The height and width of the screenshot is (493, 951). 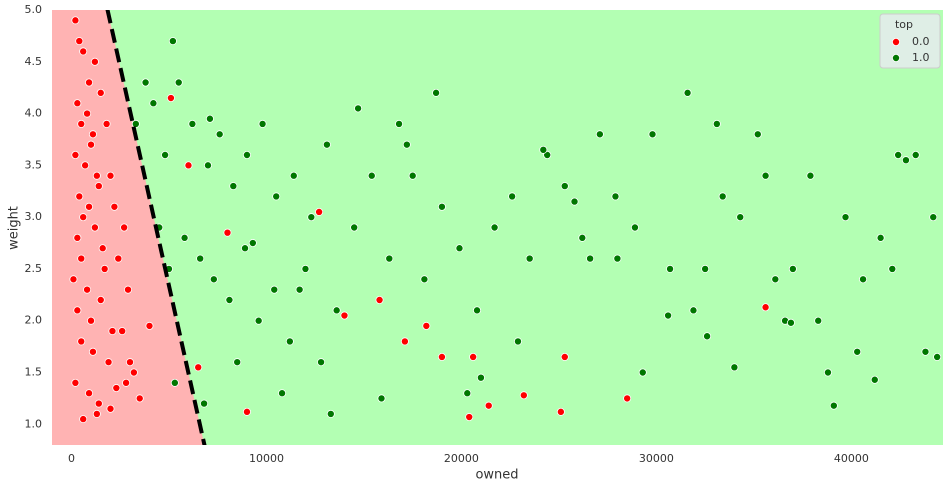 I want to click on legend: top 0.0 1.0, so click(x=910, y=41).